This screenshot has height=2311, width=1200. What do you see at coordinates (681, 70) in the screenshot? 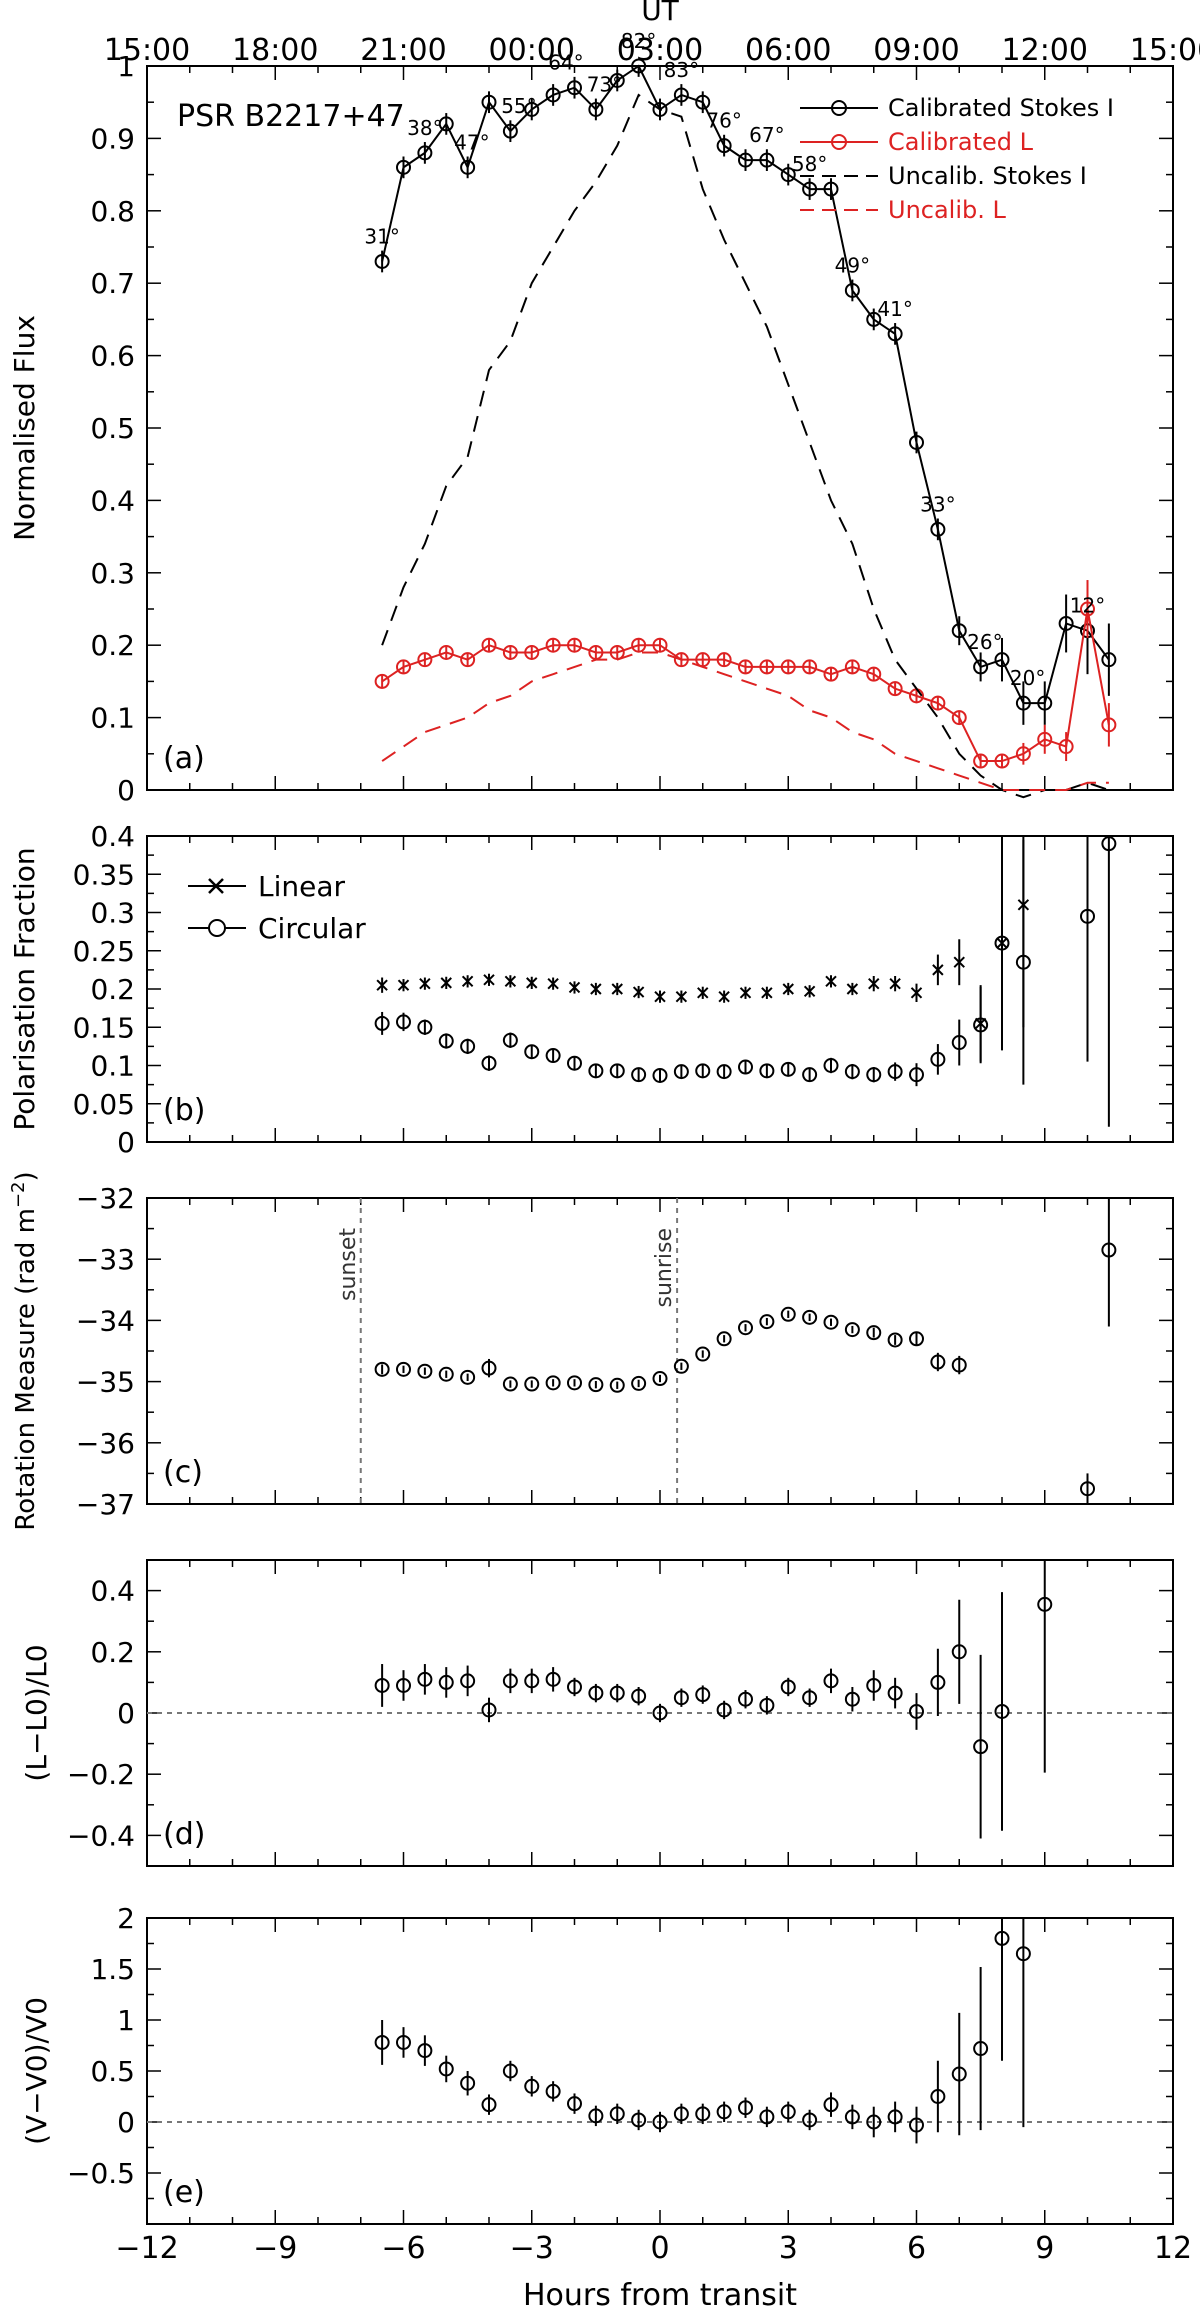
I see `elevation-label: 83°` at bounding box center [681, 70].